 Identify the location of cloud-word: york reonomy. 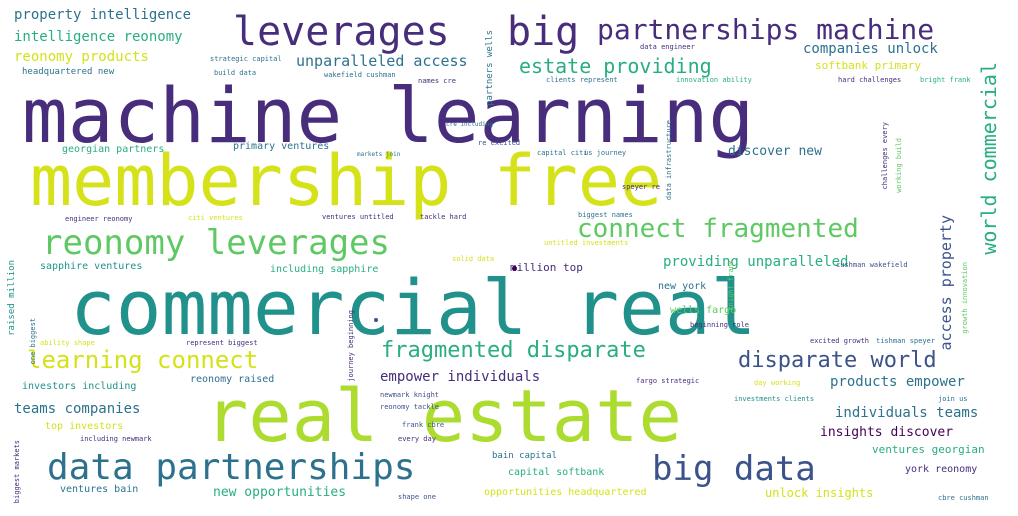
(941, 469).